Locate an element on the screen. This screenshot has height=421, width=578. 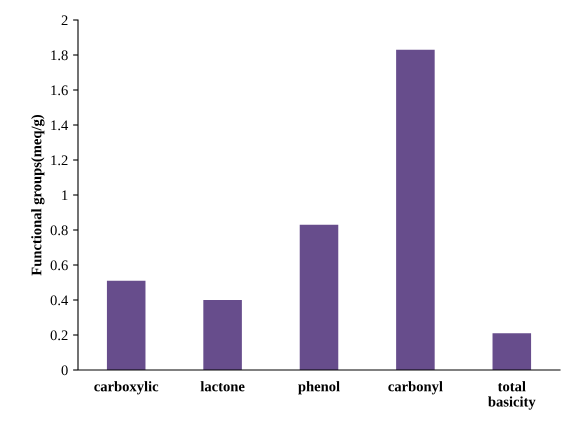
x-tick-label: lactone is located at coordinates (222, 386).